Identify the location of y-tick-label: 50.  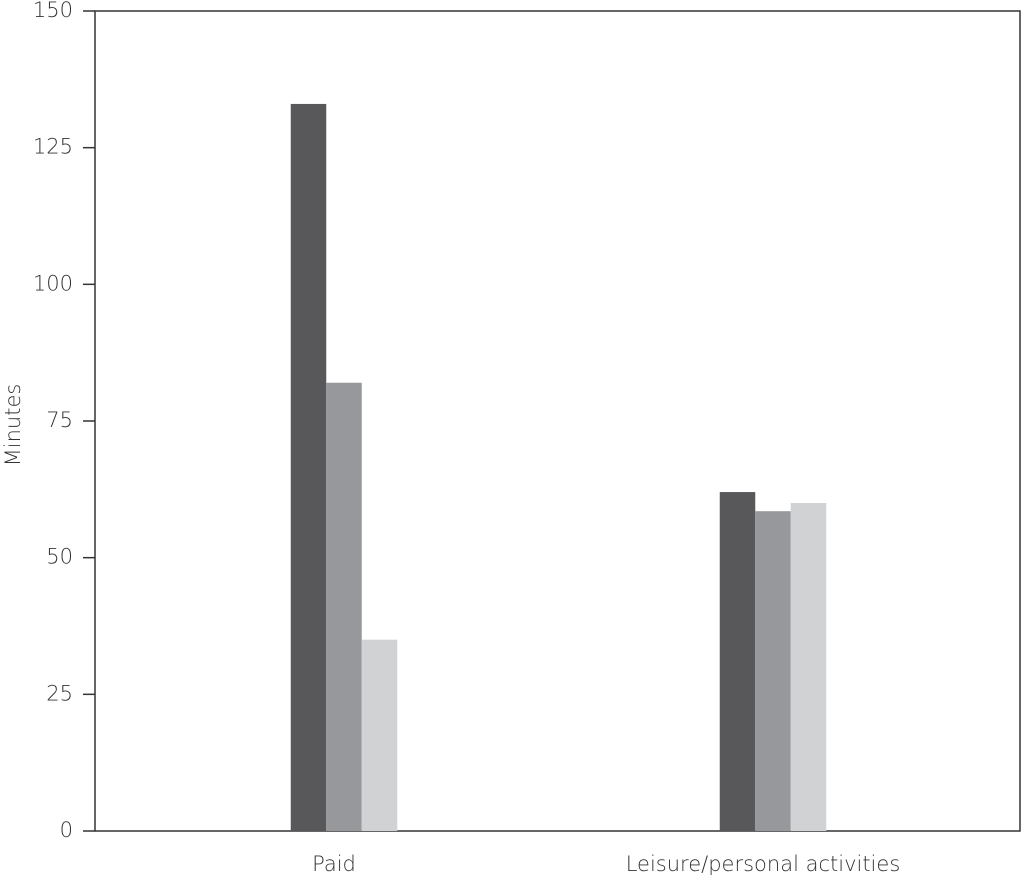
(59, 557).